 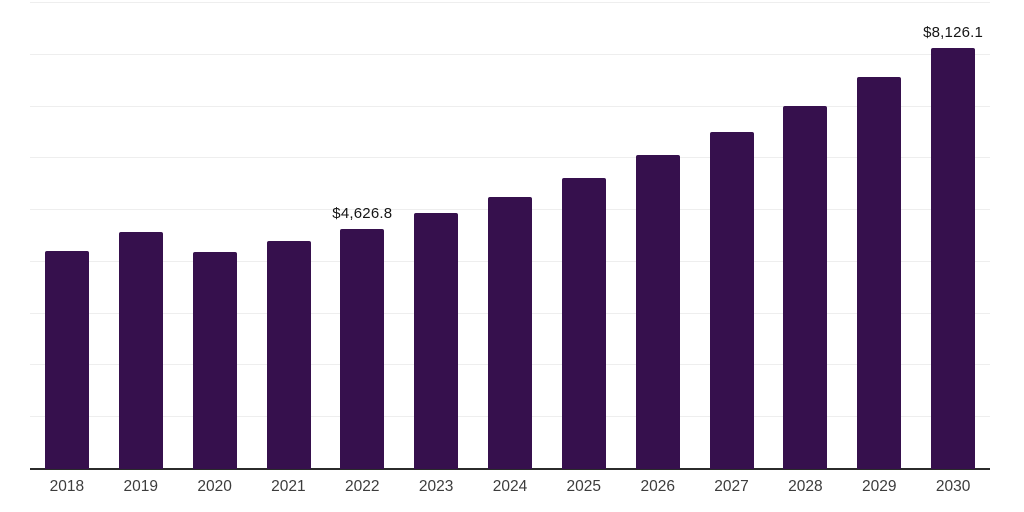 I want to click on x-tick-label-2024: 2024, so click(x=510, y=486).